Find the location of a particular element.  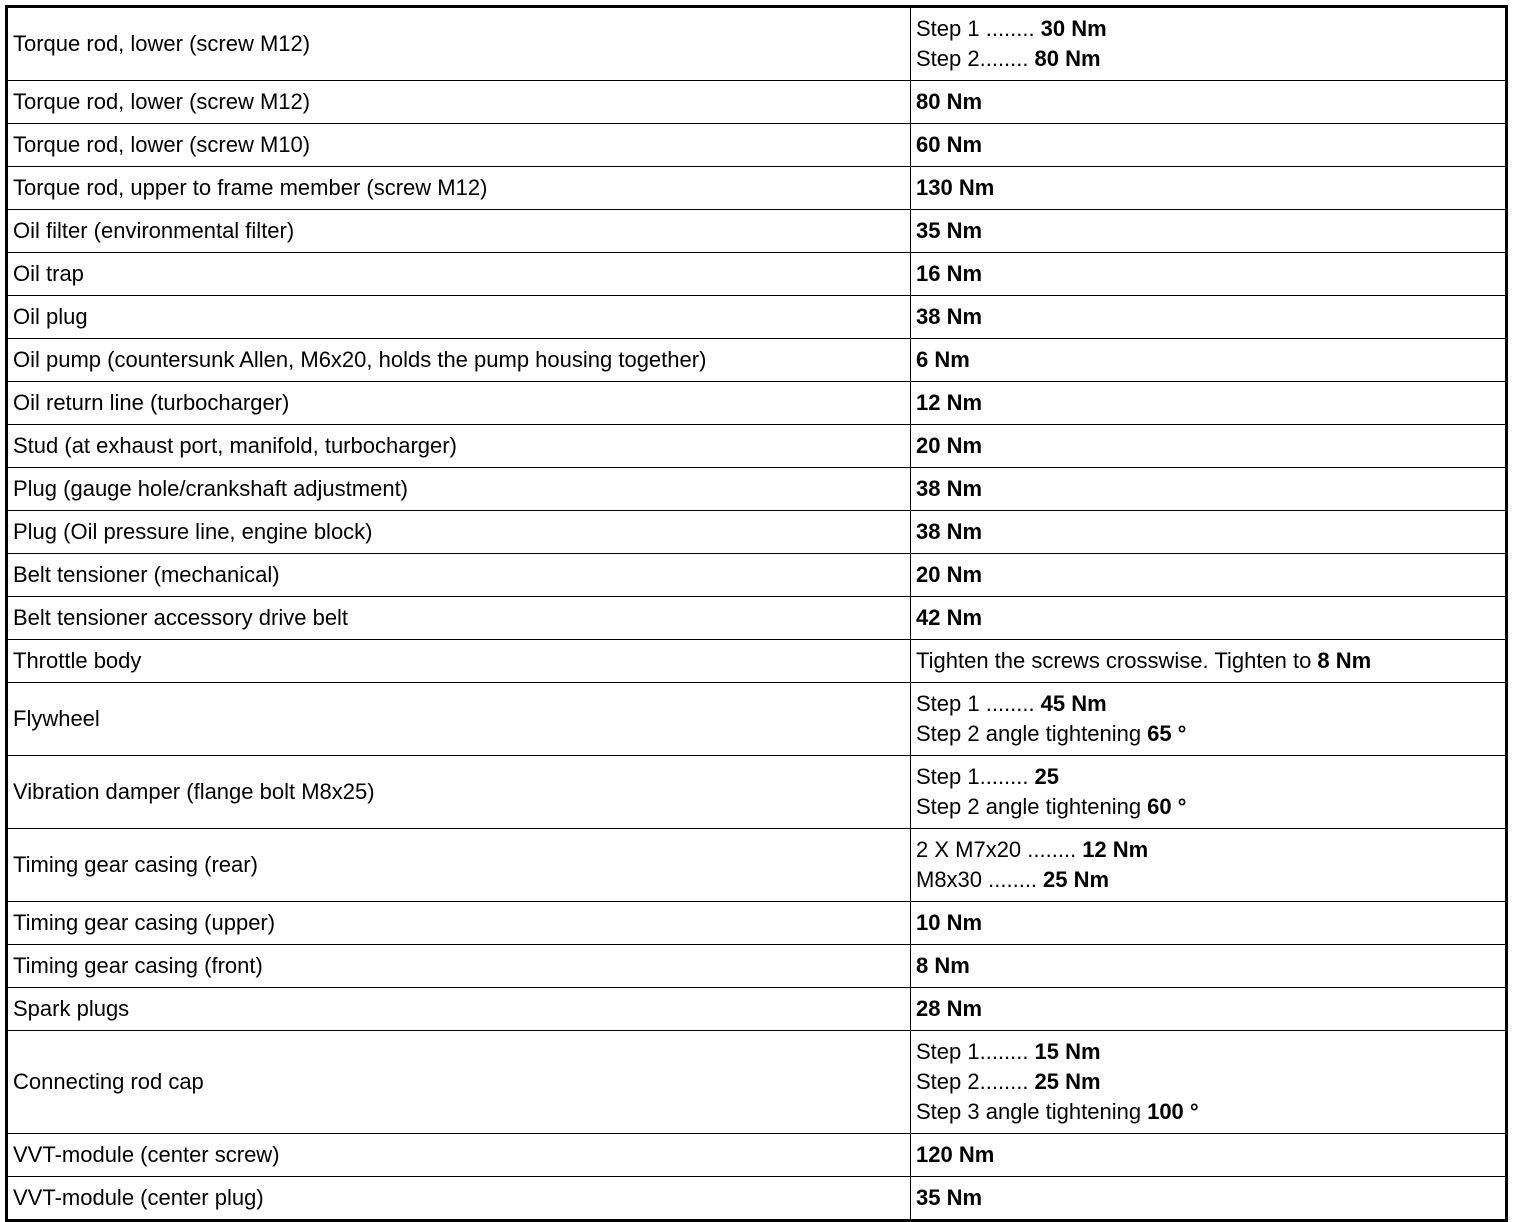

spec-value: 28 Nm is located at coordinates (949, 1008).